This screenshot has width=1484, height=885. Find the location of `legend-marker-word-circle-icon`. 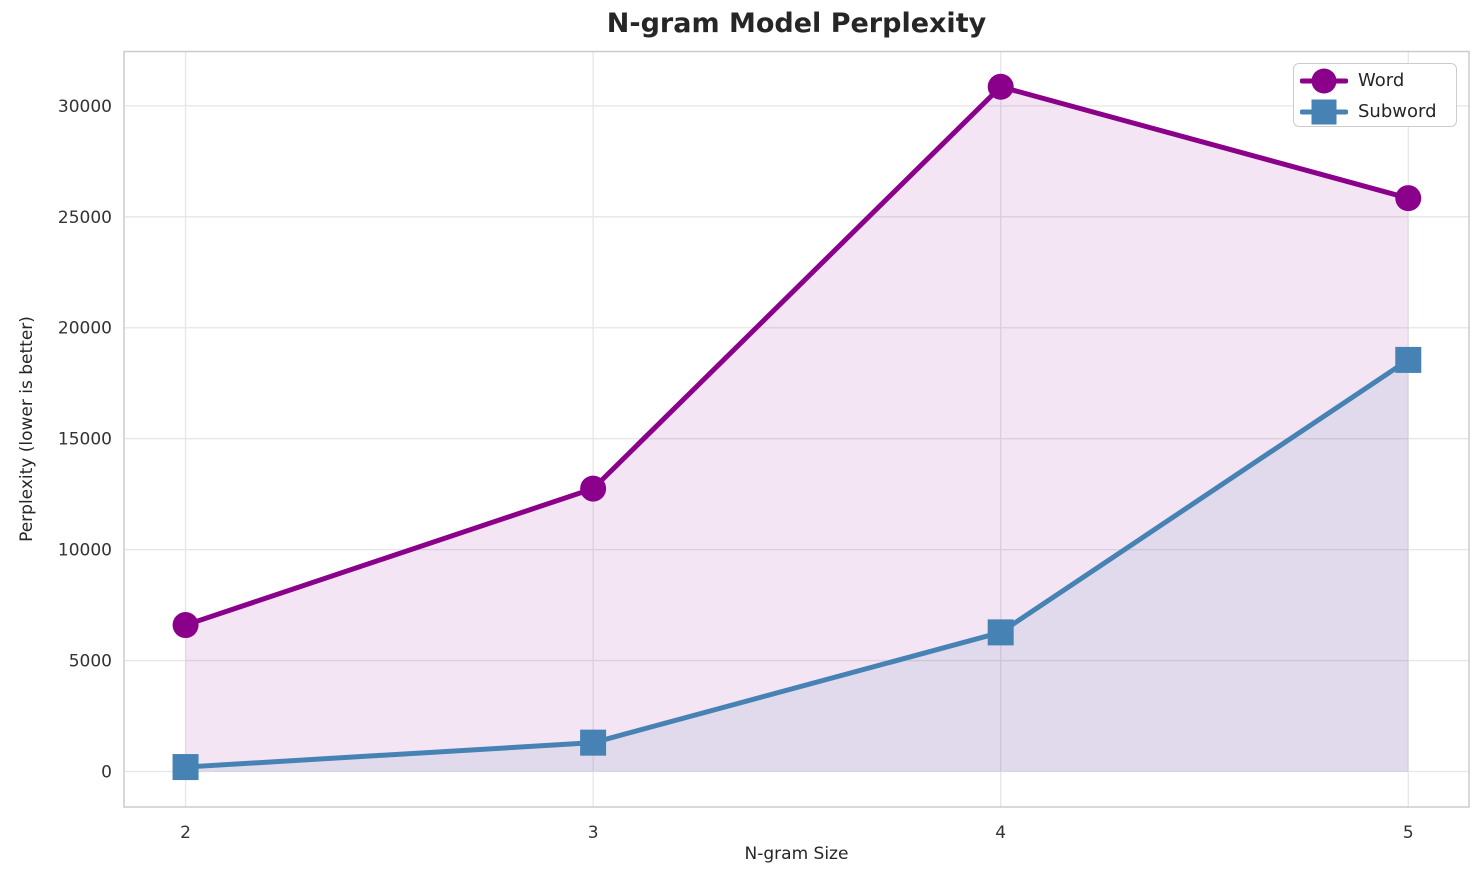

legend-marker-word-circle-icon is located at coordinates (1324, 80).